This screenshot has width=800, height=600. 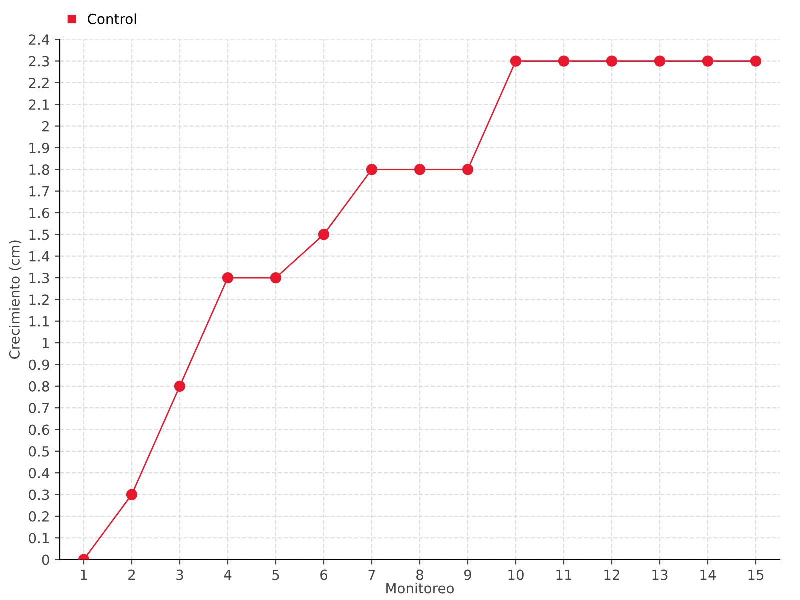 I want to click on y-tick-label: 2, so click(x=45, y=126).